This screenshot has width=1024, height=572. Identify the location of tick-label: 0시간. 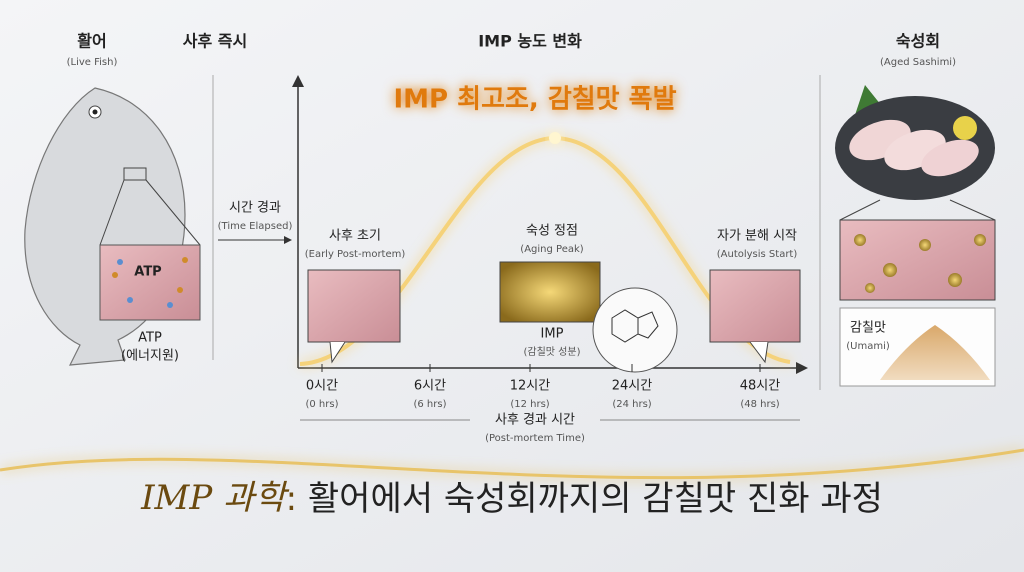
(322, 386).